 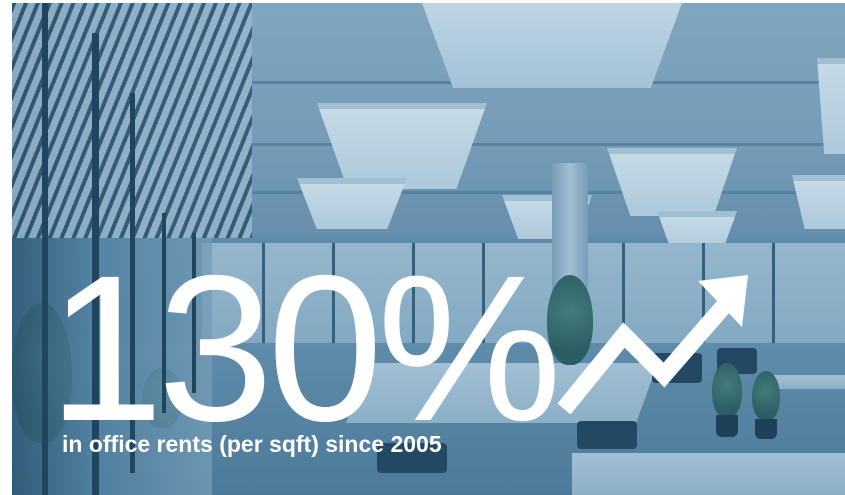 What do you see at coordinates (652, 345) in the screenshot?
I see `trend-up-arrow-icon` at bounding box center [652, 345].